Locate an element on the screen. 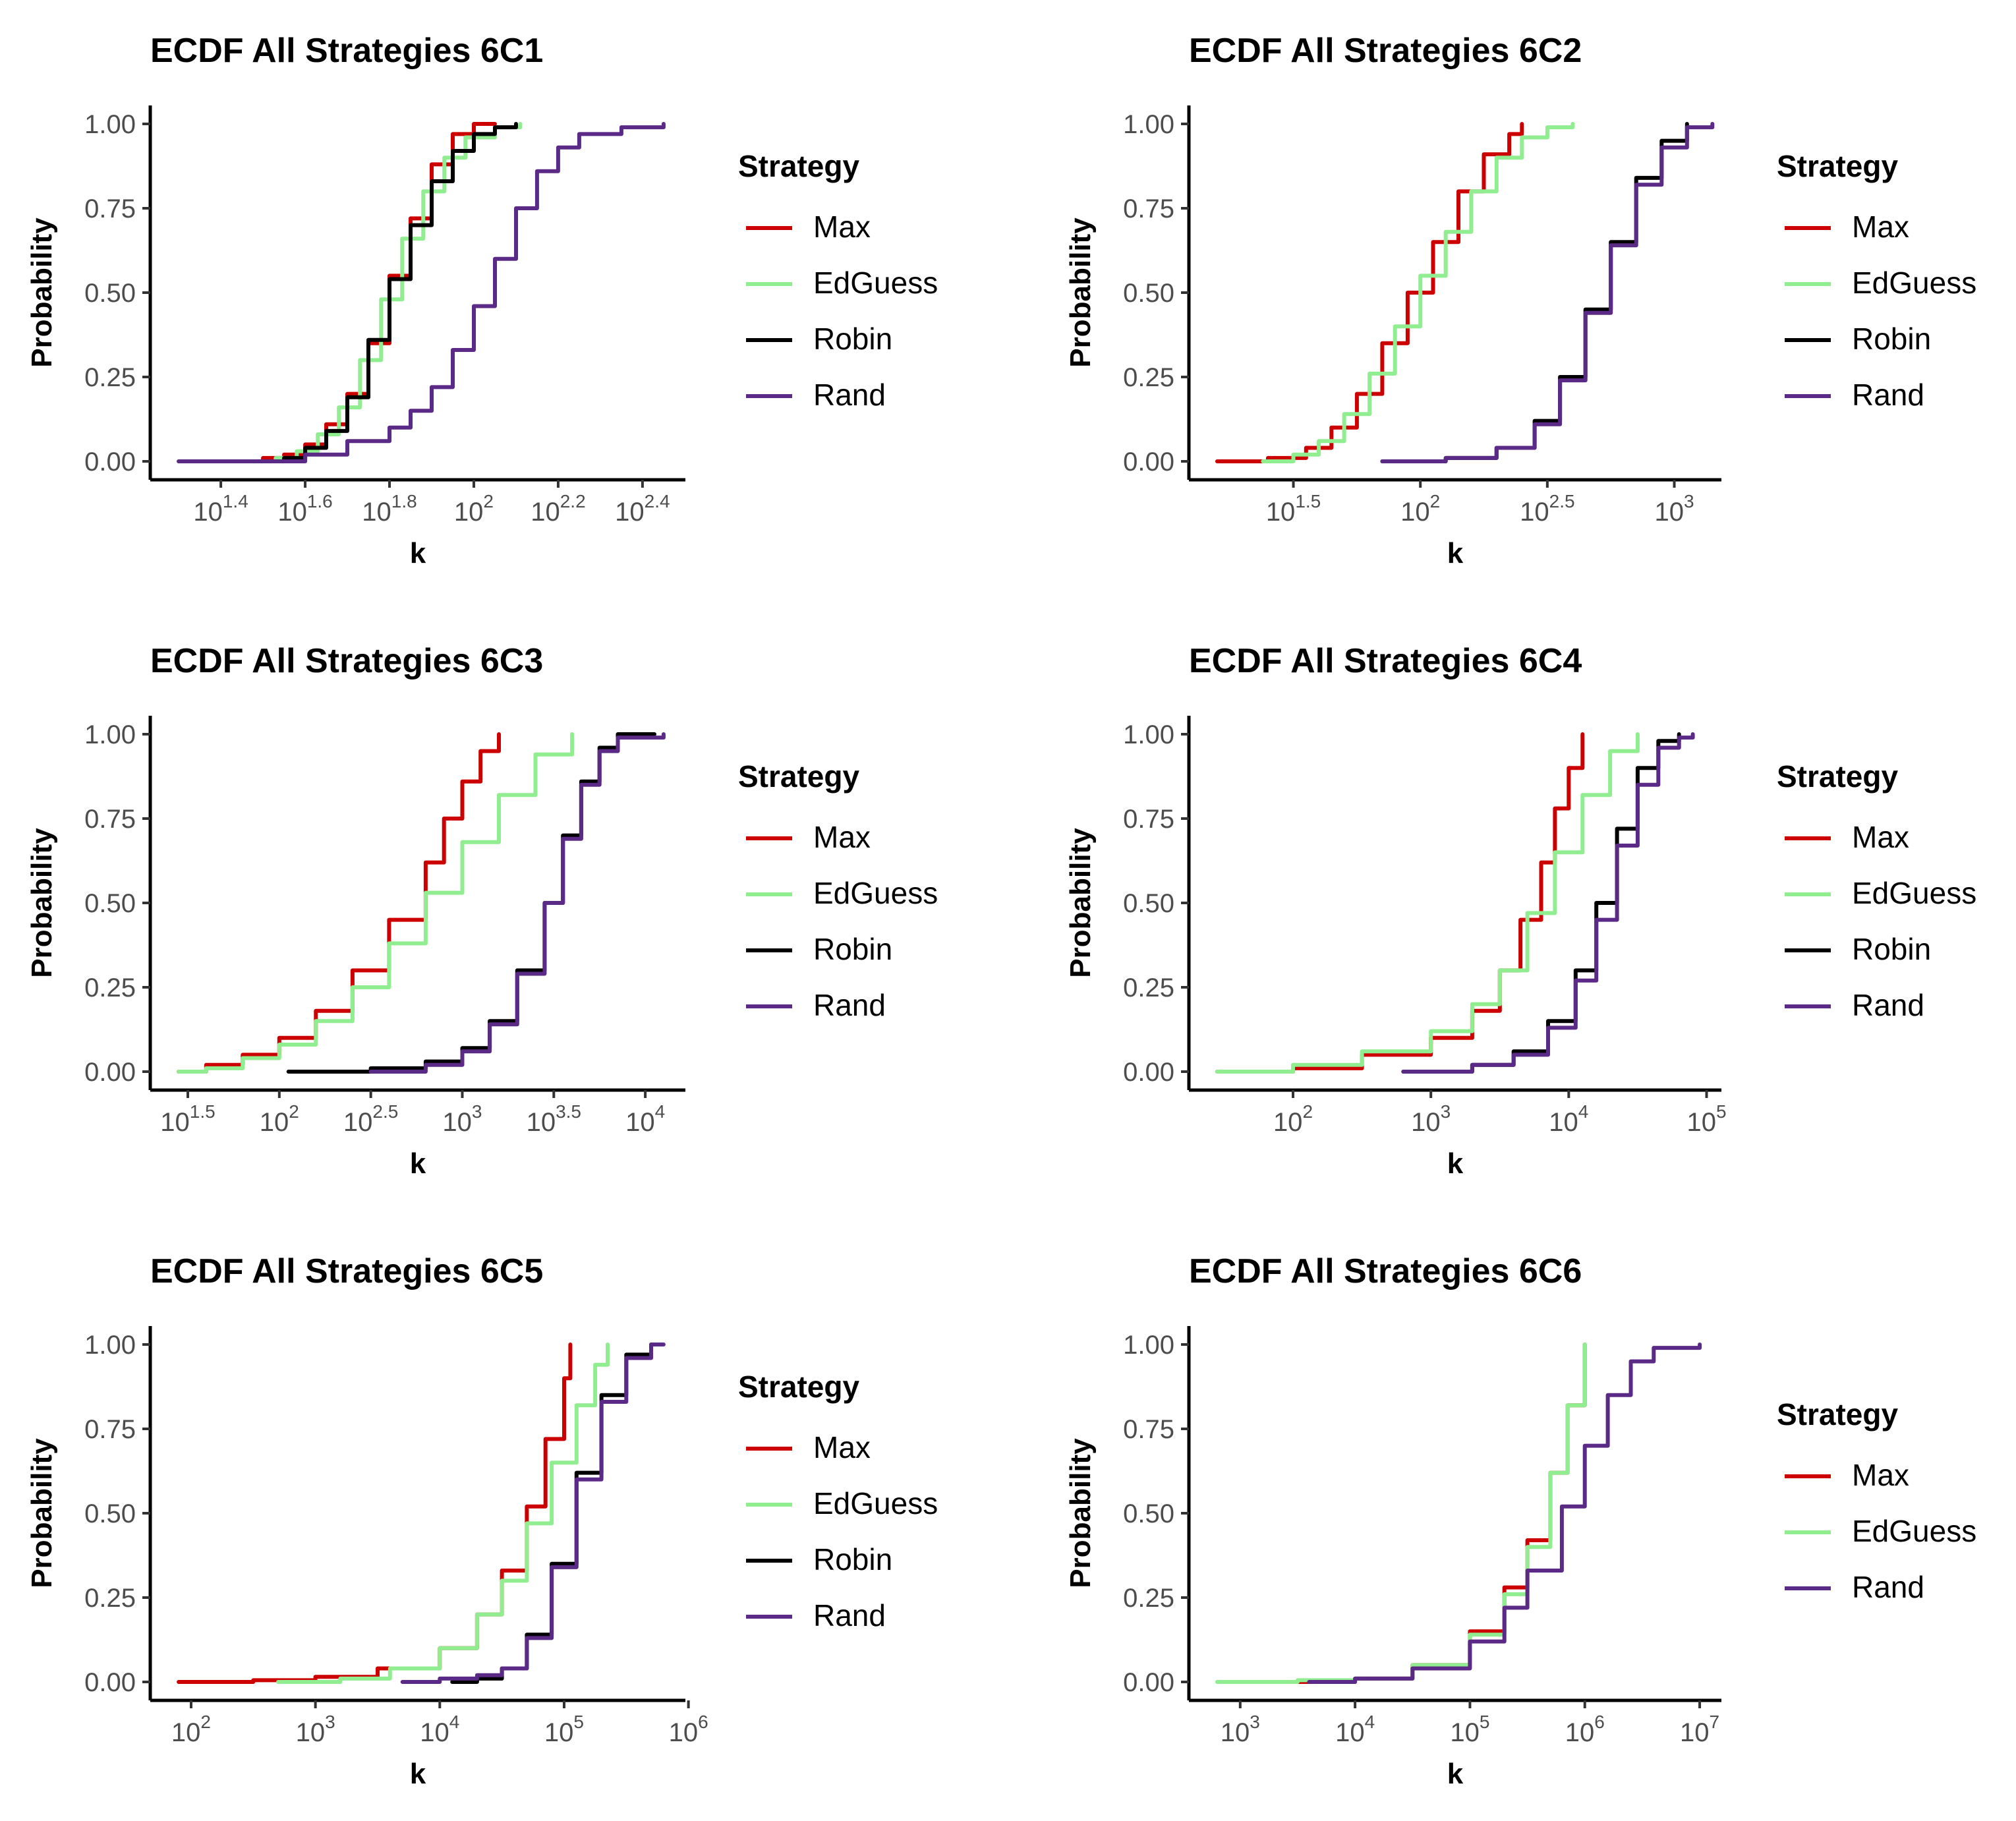 Image resolution: width=2016 pixels, height=1821 pixels. panel-title: ECDF All Strategies 6C5 is located at coordinates (346, 1271).